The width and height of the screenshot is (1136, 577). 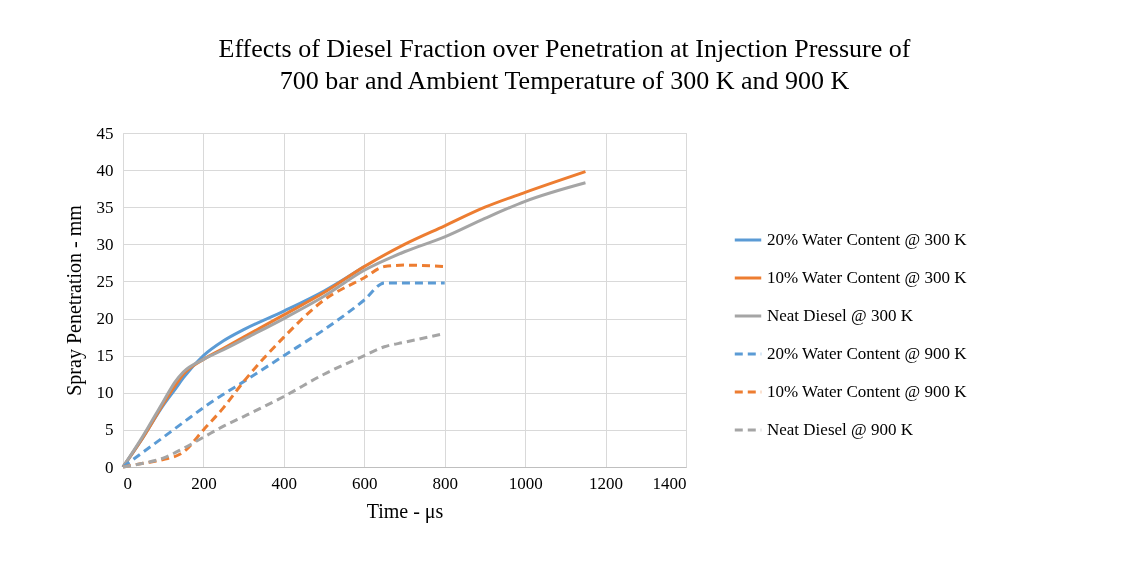 I want to click on x-tick-label: 1200, so click(x=606, y=483).